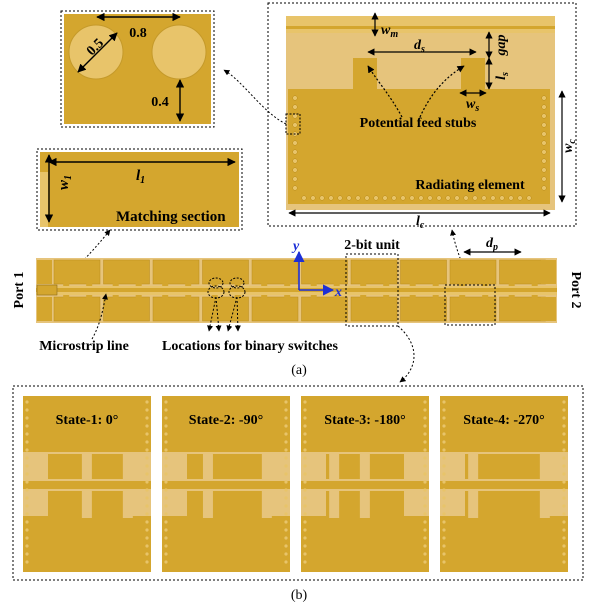 This screenshot has height=604, width=598. What do you see at coordinates (419, 148) in the screenshot?
I see `patch-via-row` at bounding box center [419, 148].